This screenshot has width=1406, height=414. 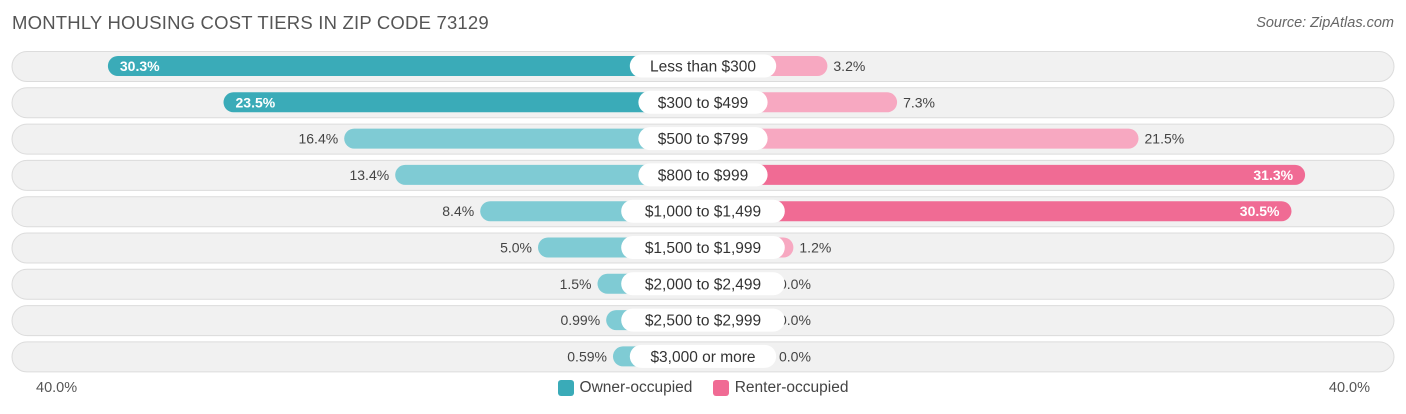 I want to click on category-label: Less than $300, so click(x=703, y=67).